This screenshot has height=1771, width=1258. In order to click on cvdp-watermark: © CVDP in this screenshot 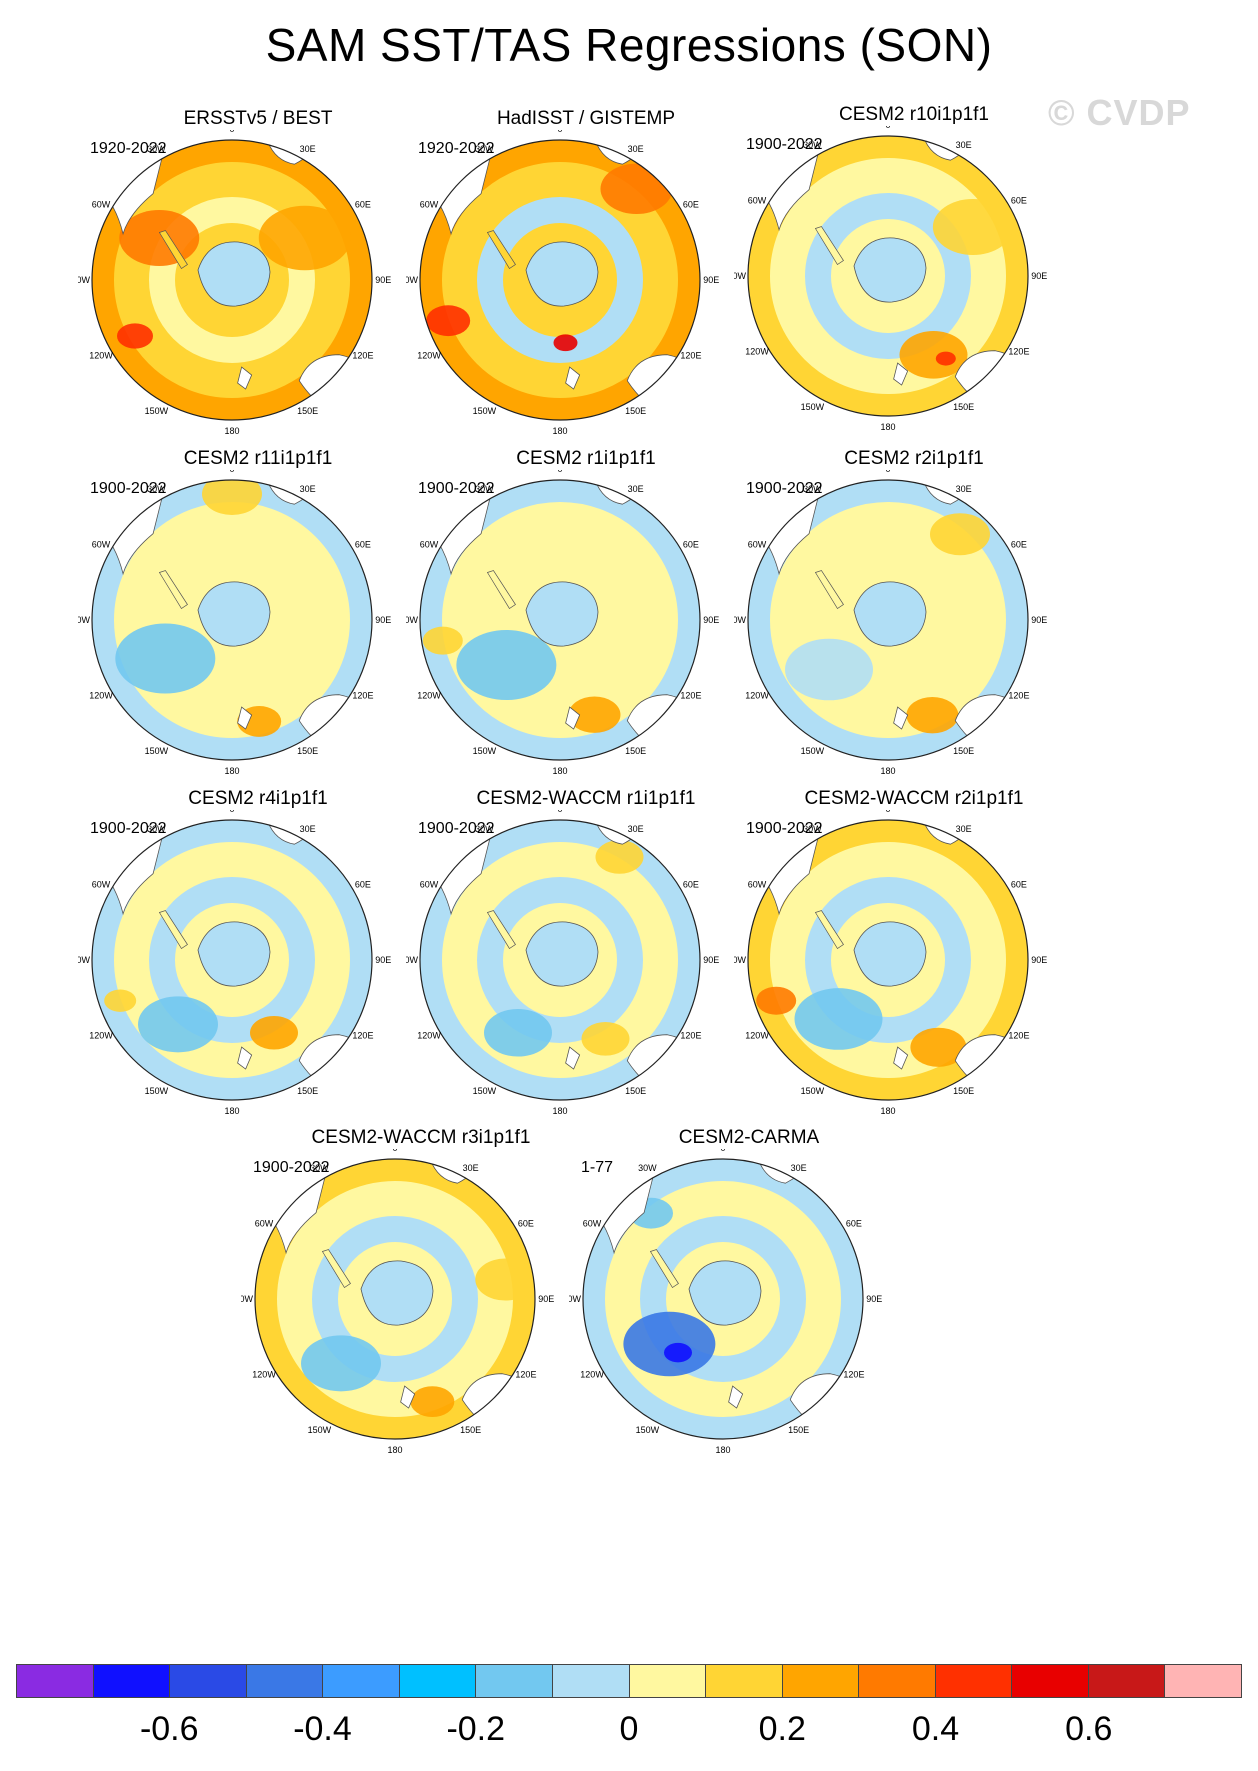, I will do `click(1119, 112)`.